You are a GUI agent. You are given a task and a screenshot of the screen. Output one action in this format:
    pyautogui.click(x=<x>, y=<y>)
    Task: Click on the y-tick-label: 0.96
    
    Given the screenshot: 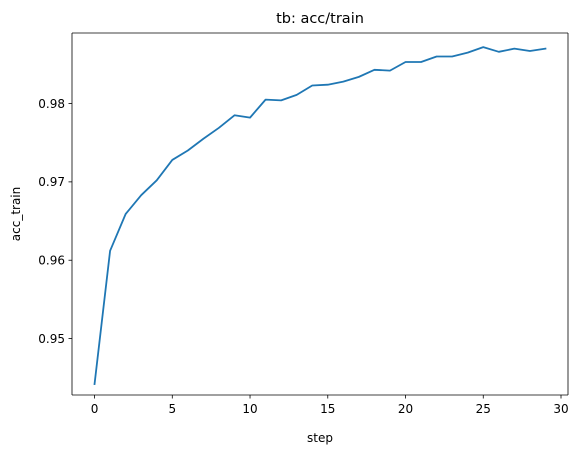 What is the action you would take?
    pyautogui.click(x=51, y=261)
    